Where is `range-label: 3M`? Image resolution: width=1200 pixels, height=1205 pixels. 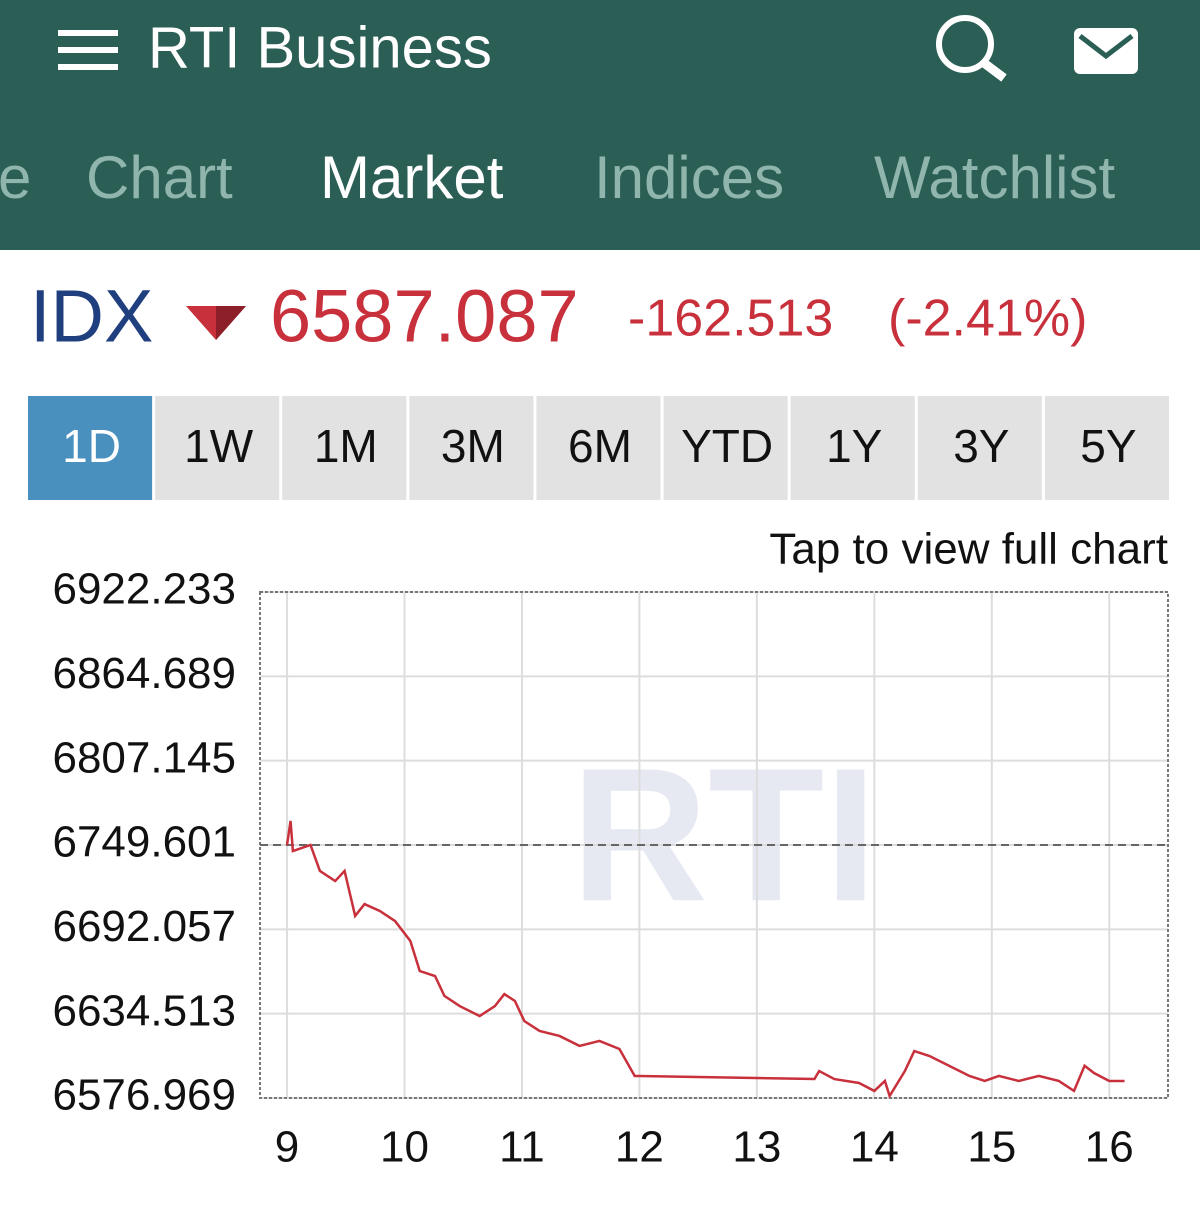 range-label: 3M is located at coordinates (473, 446).